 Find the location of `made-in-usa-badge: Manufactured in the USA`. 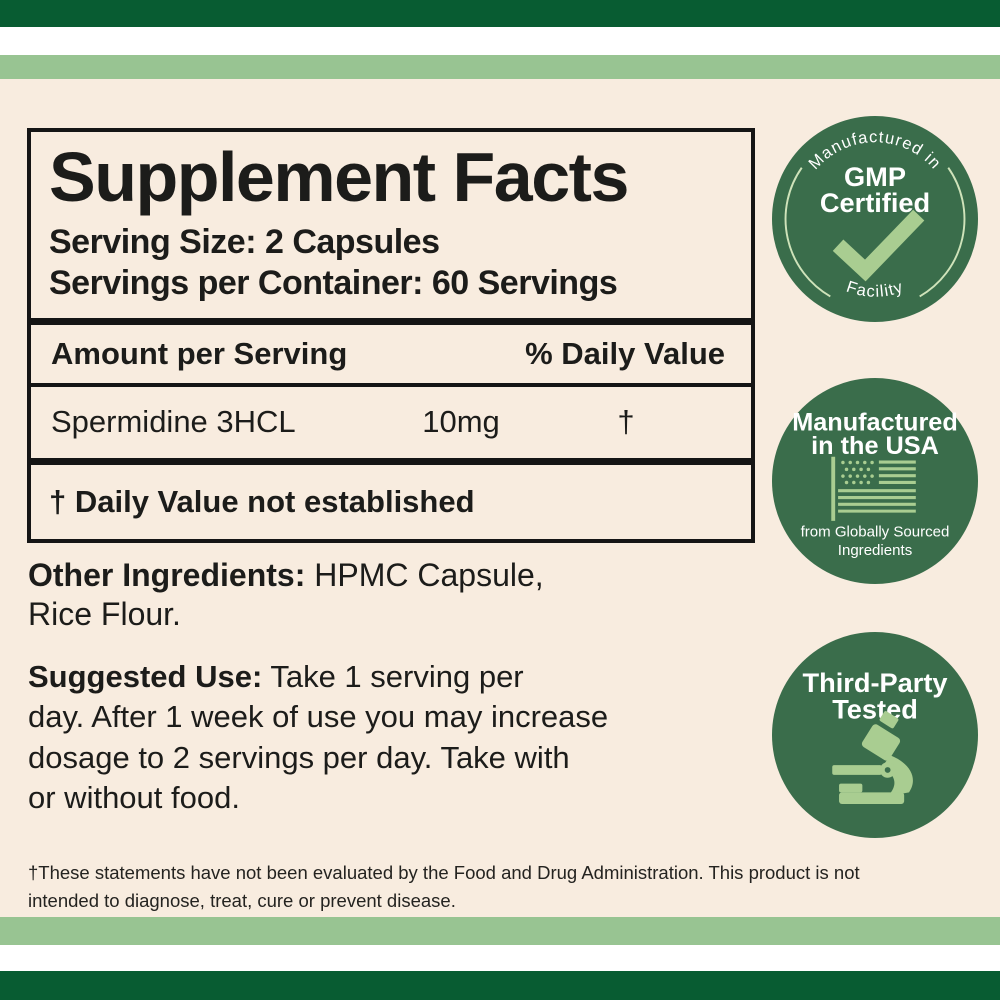

made-in-usa-badge: Manufactured in the USA is located at coordinates (875, 481).